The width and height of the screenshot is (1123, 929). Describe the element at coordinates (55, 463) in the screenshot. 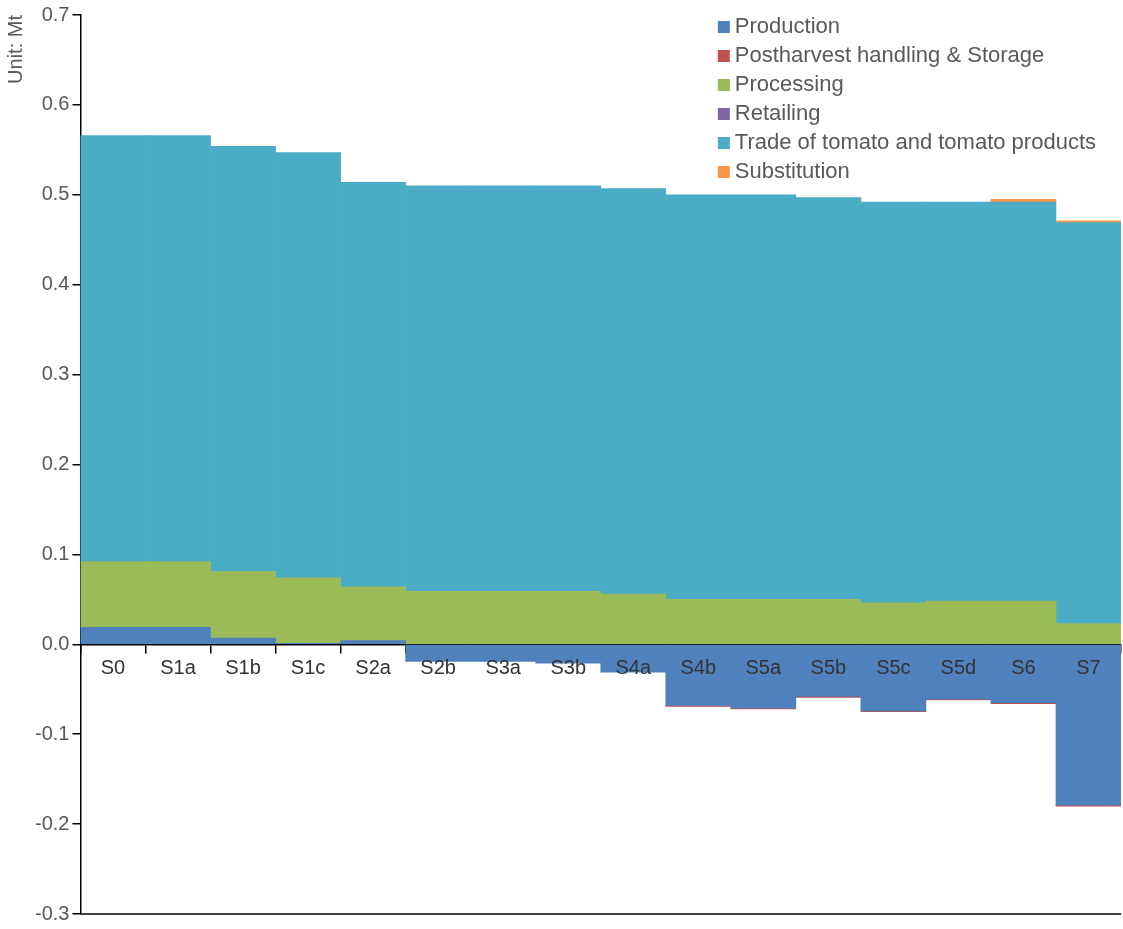

I see `y-tick-label: 0.2` at that location.